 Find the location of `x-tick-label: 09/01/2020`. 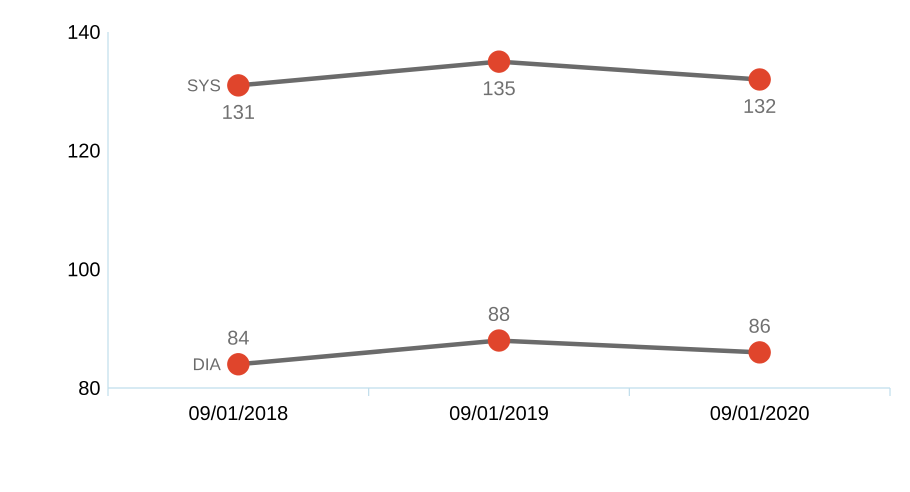

x-tick-label: 09/01/2020 is located at coordinates (759, 413).